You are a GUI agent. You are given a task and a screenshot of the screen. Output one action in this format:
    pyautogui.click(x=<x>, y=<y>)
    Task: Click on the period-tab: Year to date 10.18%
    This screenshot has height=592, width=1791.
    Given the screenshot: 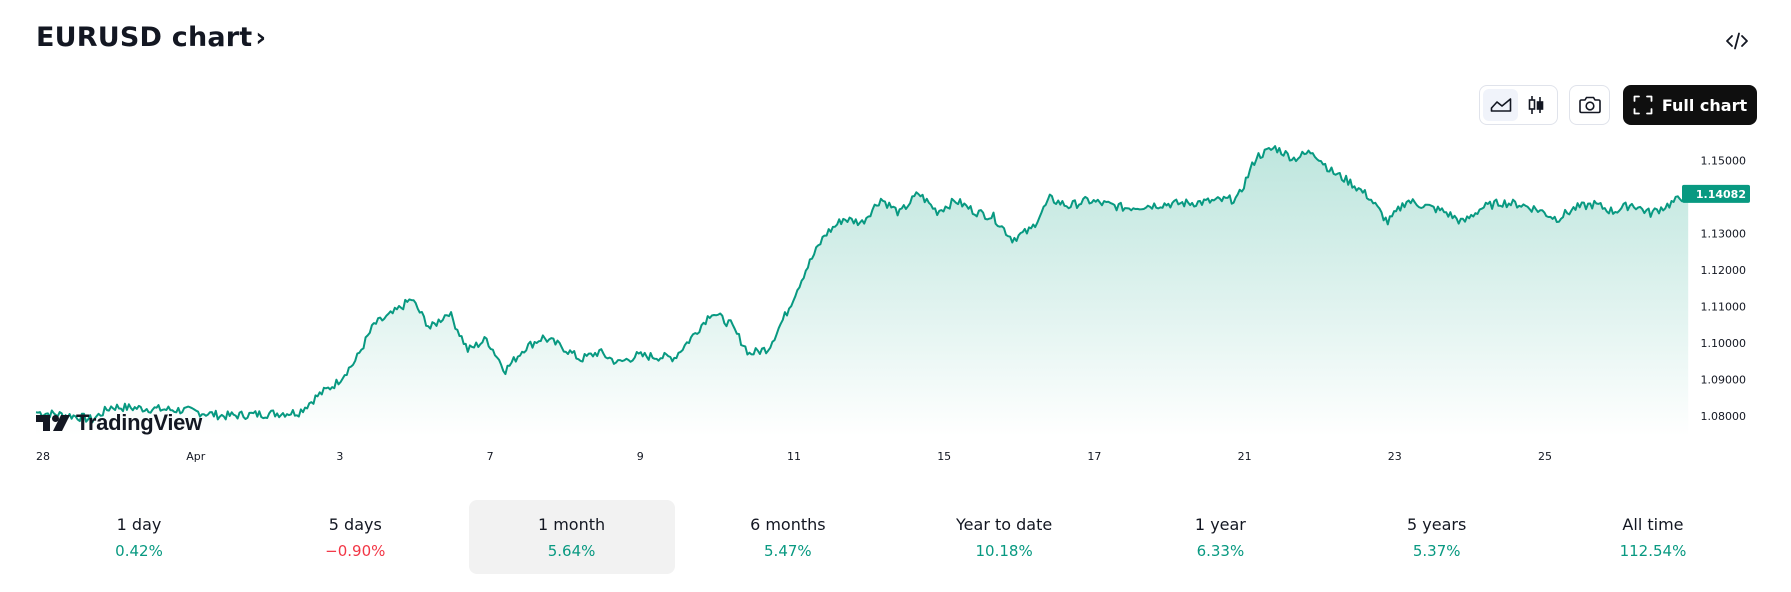 What is the action you would take?
    pyautogui.click(x=1004, y=537)
    